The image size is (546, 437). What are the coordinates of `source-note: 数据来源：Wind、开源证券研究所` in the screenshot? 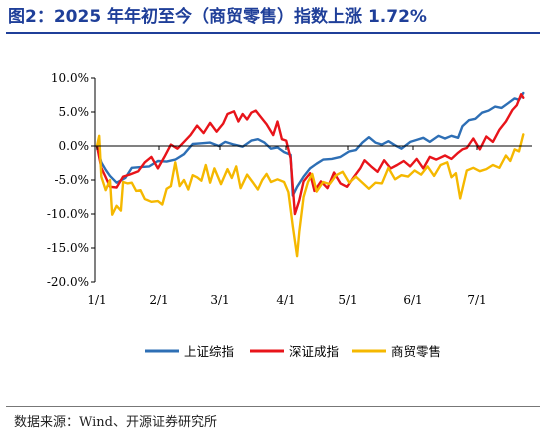 It's located at (115, 422).